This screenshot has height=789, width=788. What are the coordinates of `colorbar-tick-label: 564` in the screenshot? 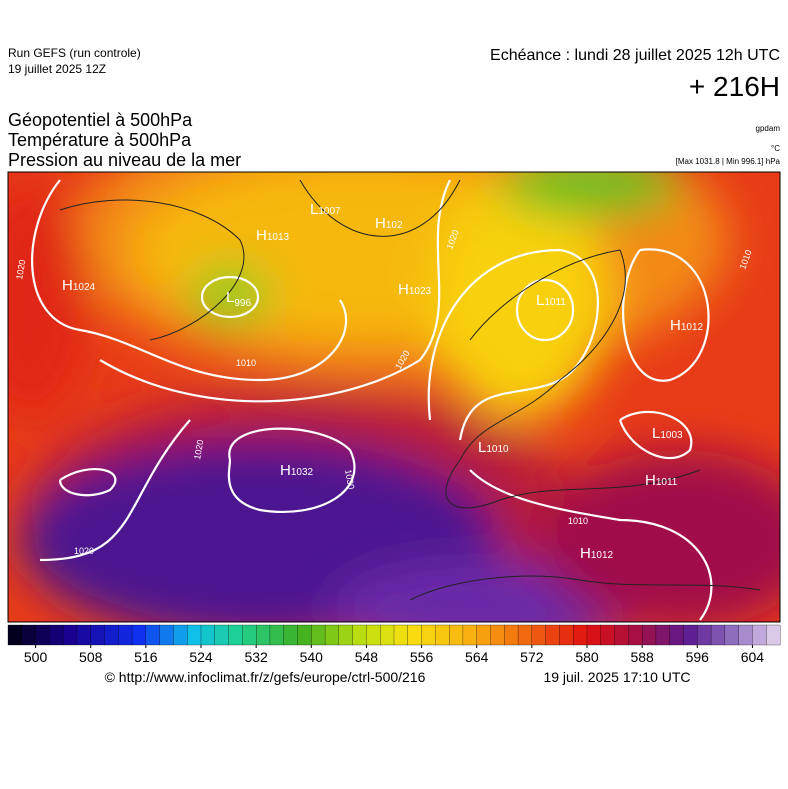 It's located at (477, 657).